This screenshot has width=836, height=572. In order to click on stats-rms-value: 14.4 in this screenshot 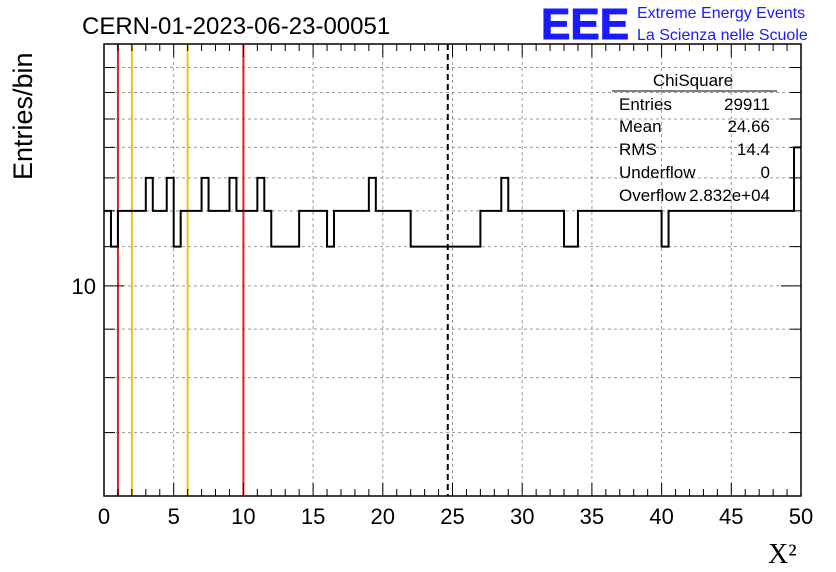, I will do `click(753, 149)`.